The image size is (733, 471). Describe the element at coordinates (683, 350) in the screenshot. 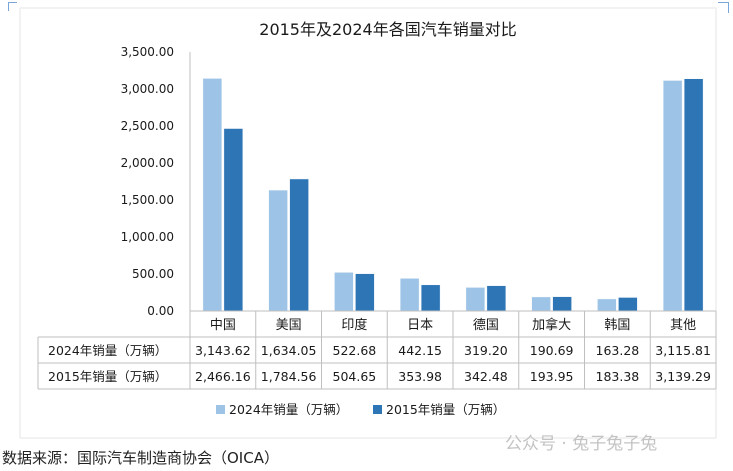

I see `data-value-label: 3,115.81` at that location.